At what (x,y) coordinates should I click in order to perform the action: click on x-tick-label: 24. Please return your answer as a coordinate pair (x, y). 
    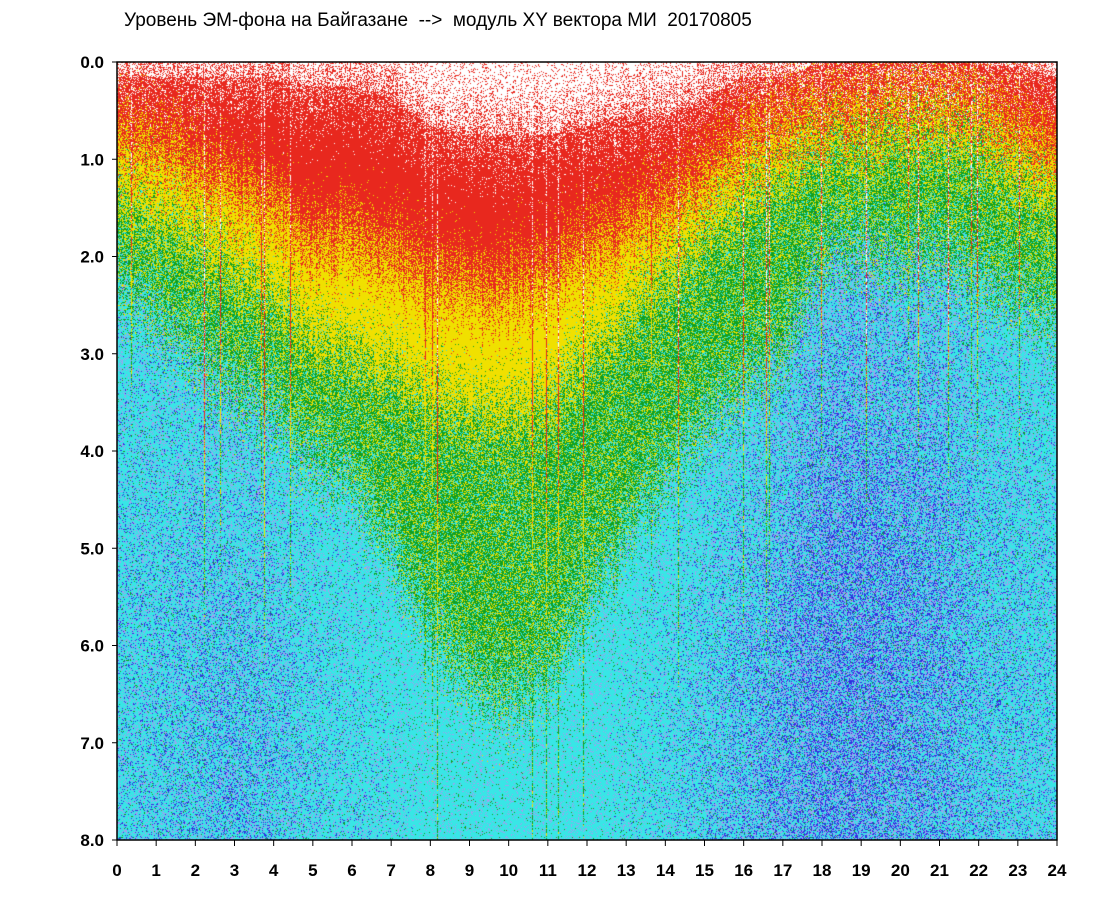
    Looking at the image, I should click on (1057, 870).